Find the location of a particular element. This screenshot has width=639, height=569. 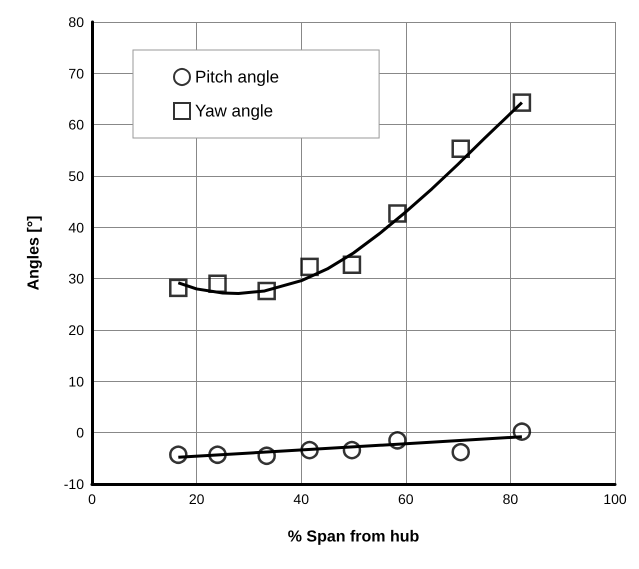

legend-label: Yaw angle is located at coordinates (234, 111).